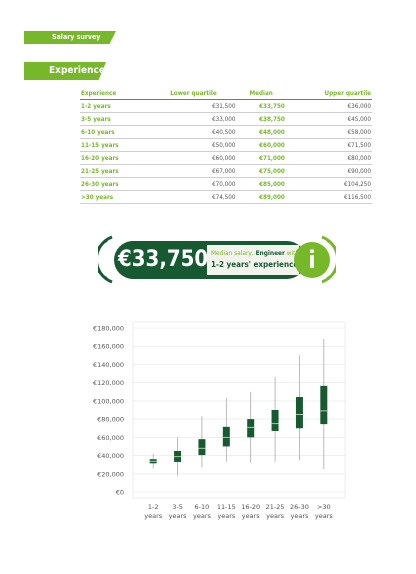 Image resolution: width=416 pixels, height=574 pixels. What do you see at coordinates (202, 507) in the screenshot?
I see `x-tick-label: 6-10` at bounding box center [202, 507].